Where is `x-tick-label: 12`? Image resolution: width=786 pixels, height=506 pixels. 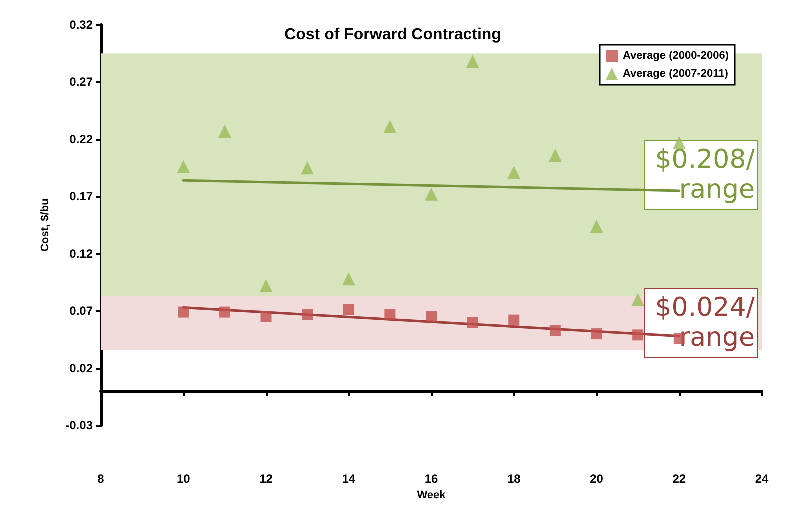 x-tick-label: 12 is located at coordinates (267, 479).